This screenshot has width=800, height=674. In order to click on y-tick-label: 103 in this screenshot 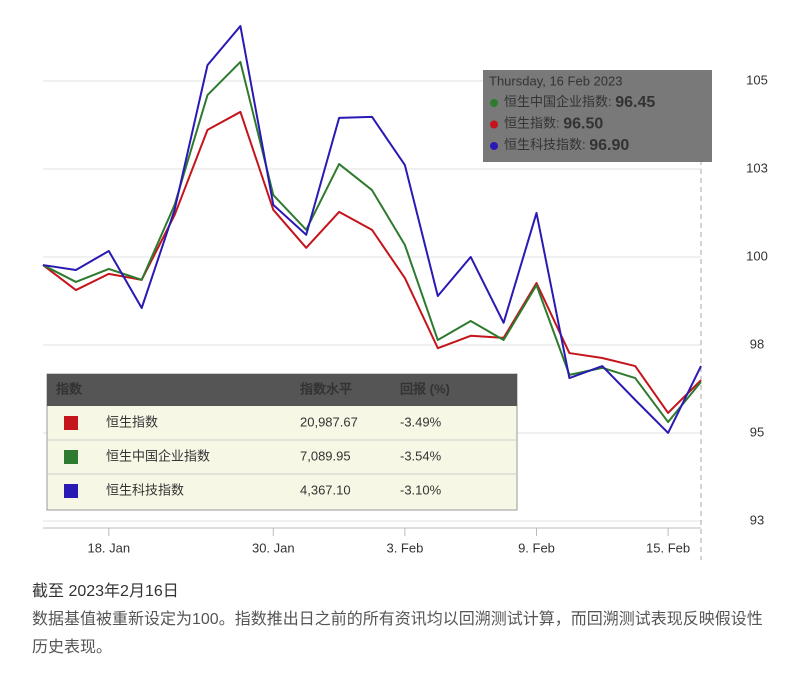, I will do `click(757, 167)`.